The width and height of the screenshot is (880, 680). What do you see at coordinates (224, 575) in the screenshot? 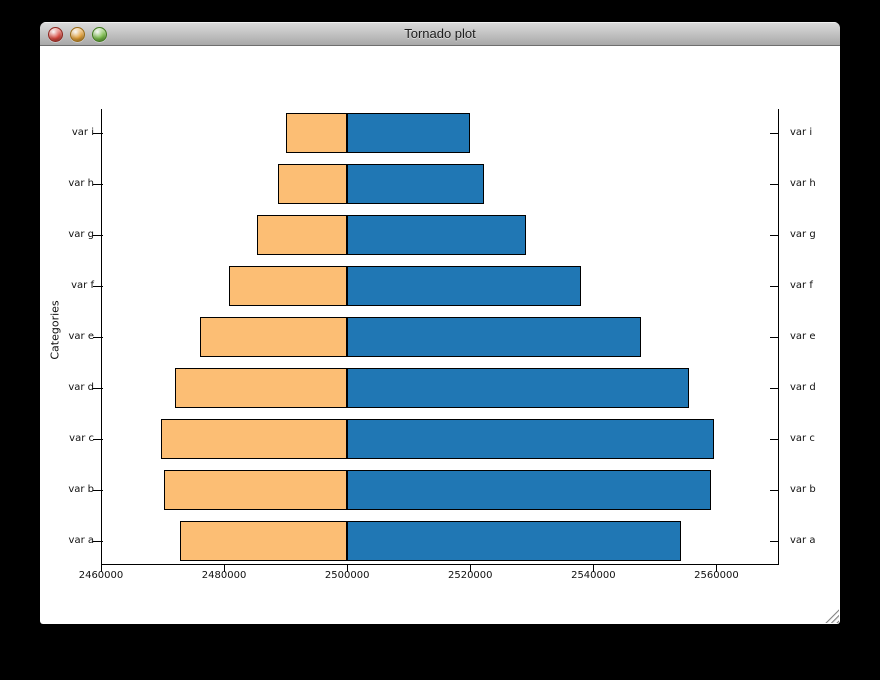
I see `x-axis-tick-label: 2480000` at bounding box center [224, 575].